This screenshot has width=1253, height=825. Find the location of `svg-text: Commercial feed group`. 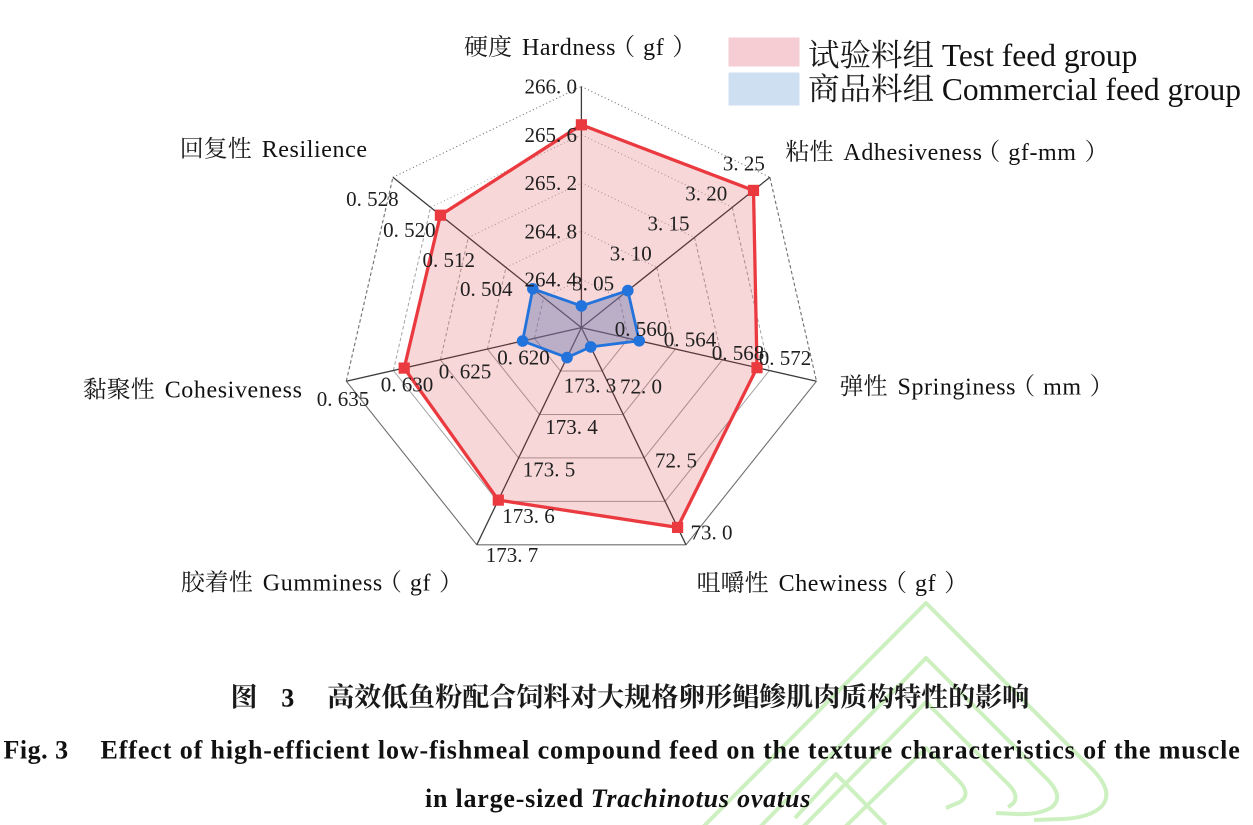

svg-text: Commercial feed group is located at coordinates (1091, 89).